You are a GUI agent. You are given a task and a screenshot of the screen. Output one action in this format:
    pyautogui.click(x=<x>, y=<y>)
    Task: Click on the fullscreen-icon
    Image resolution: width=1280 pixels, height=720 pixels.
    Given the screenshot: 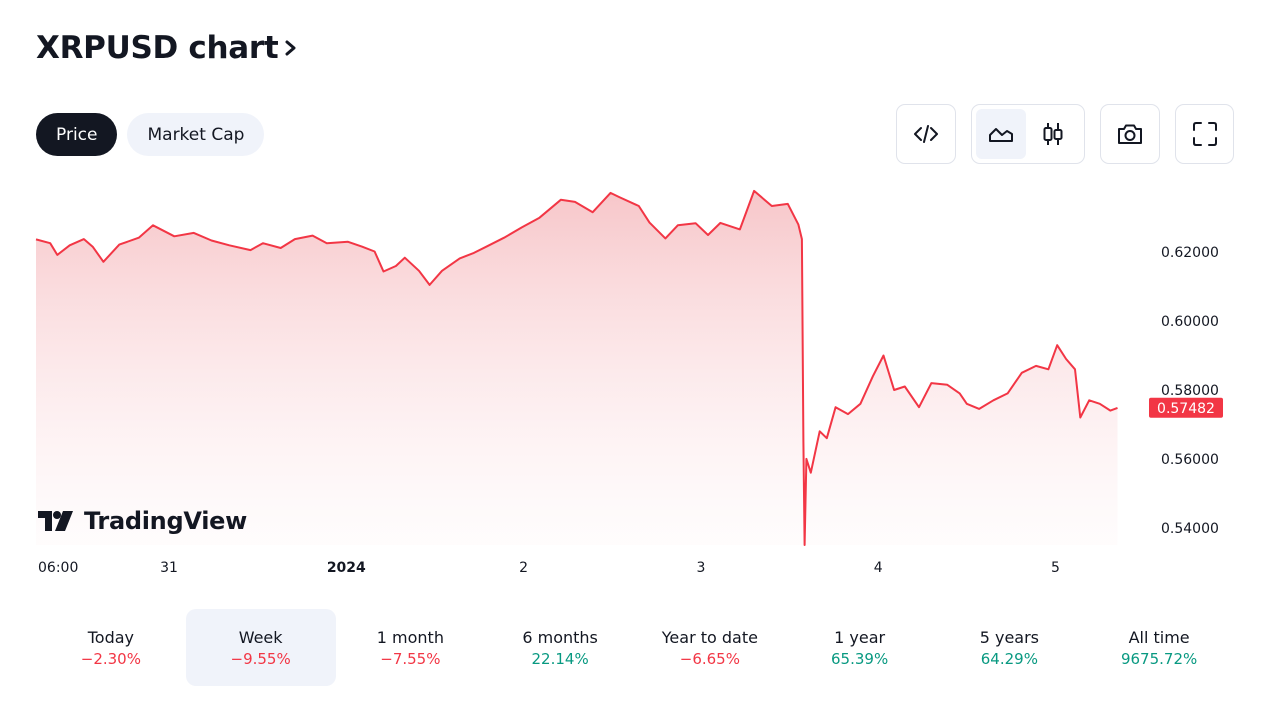 What is the action you would take?
    pyautogui.click(x=1204, y=134)
    